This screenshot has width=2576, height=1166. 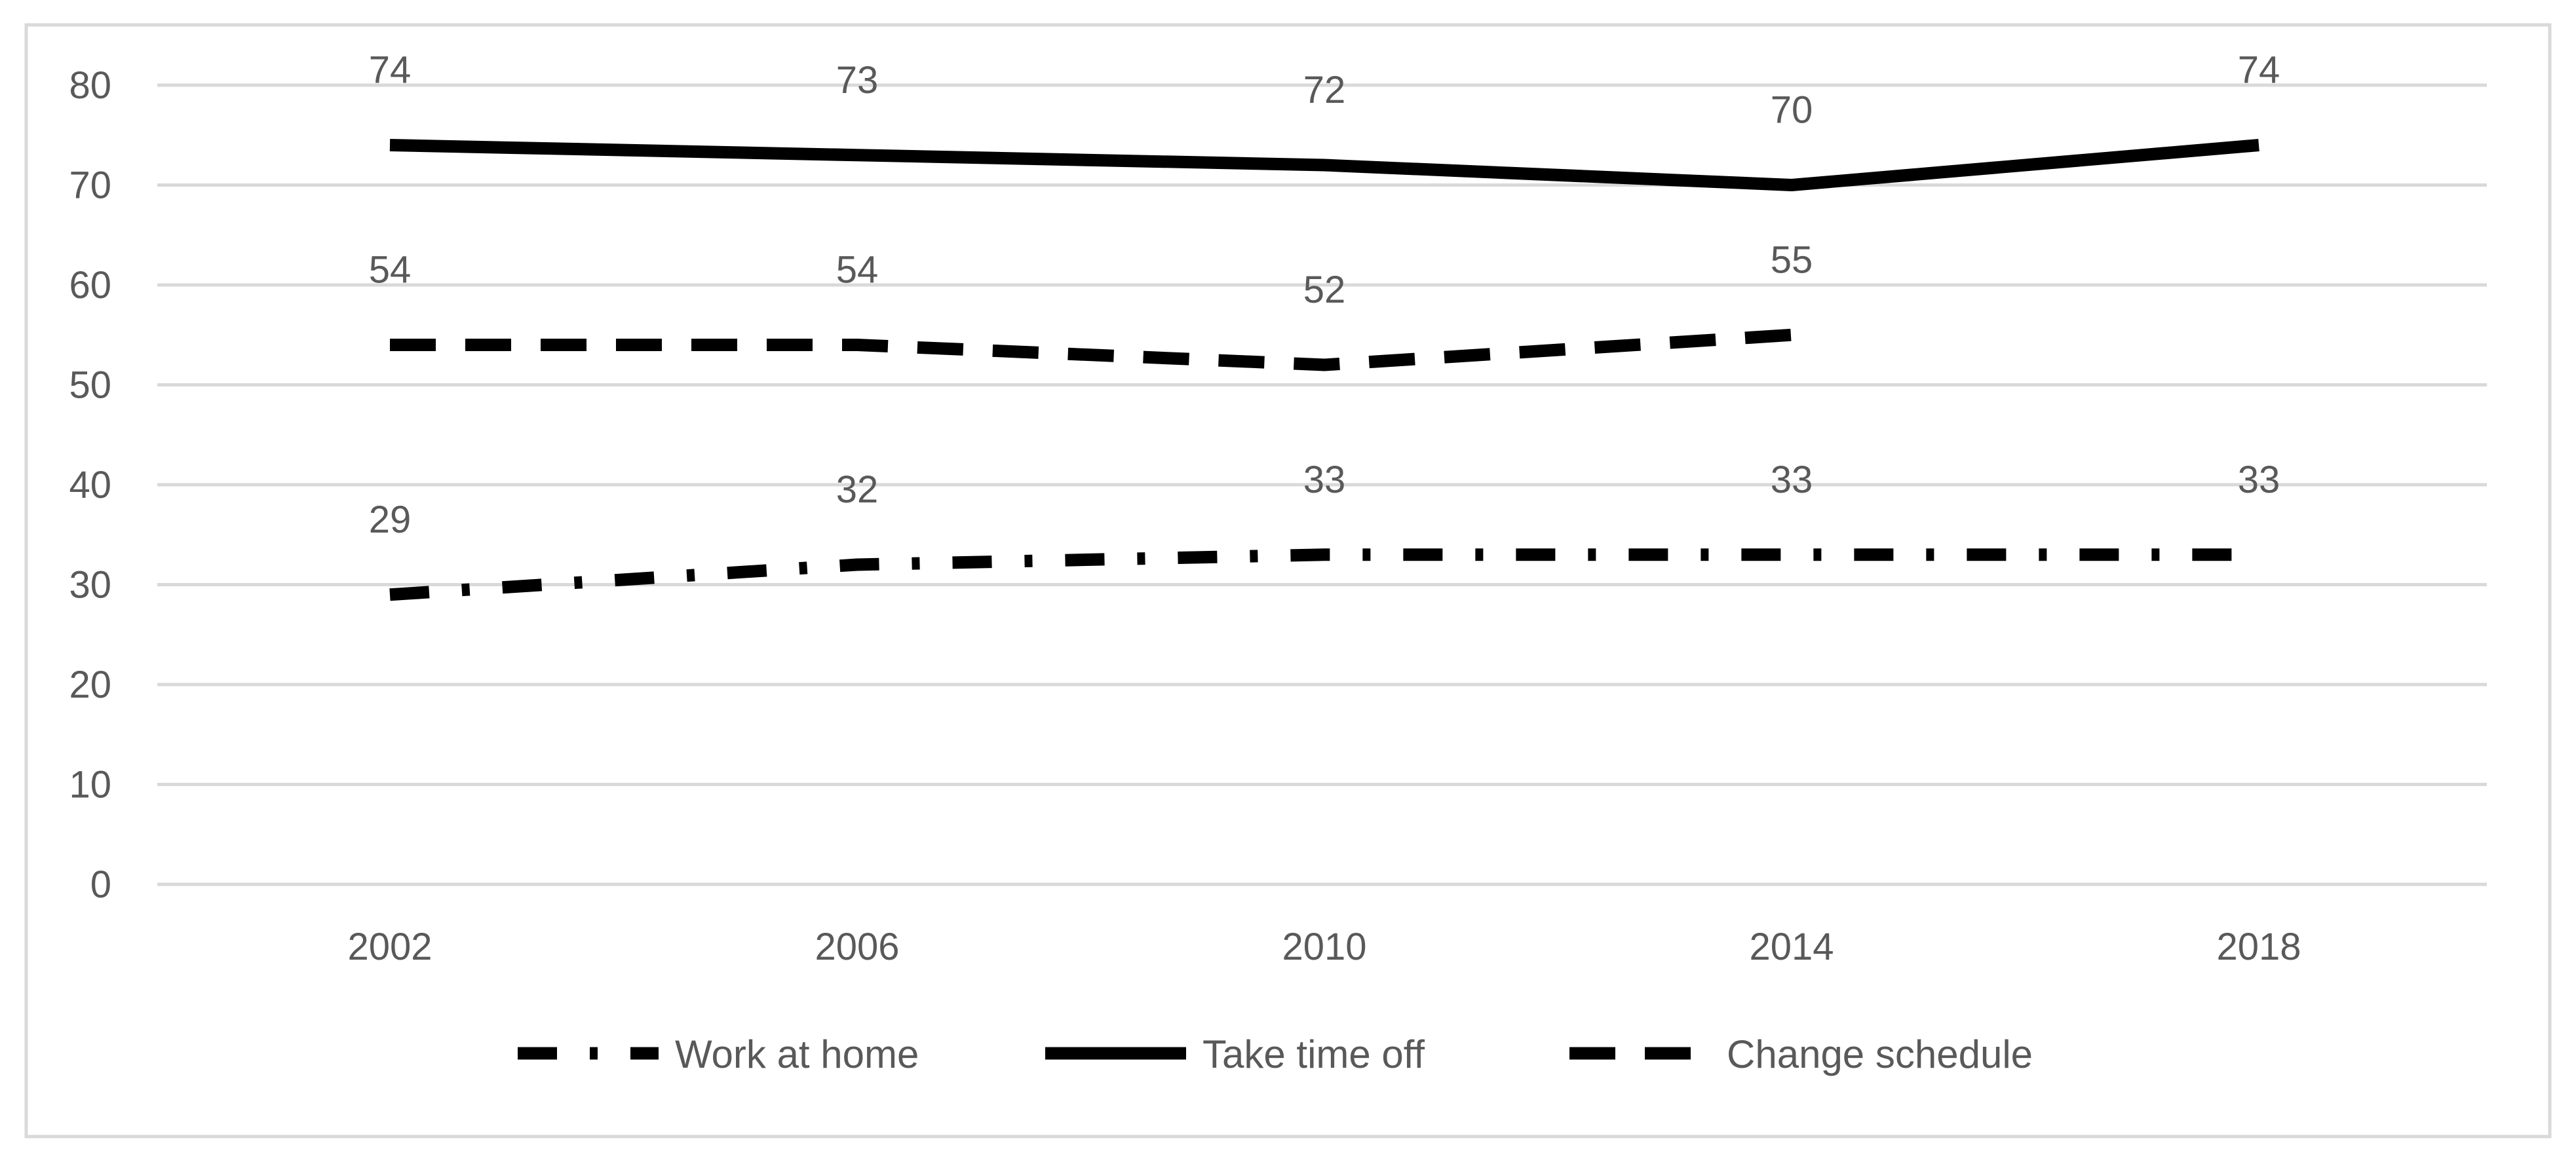 What do you see at coordinates (1324, 290) in the screenshot?
I see `data-label: 52` at bounding box center [1324, 290].